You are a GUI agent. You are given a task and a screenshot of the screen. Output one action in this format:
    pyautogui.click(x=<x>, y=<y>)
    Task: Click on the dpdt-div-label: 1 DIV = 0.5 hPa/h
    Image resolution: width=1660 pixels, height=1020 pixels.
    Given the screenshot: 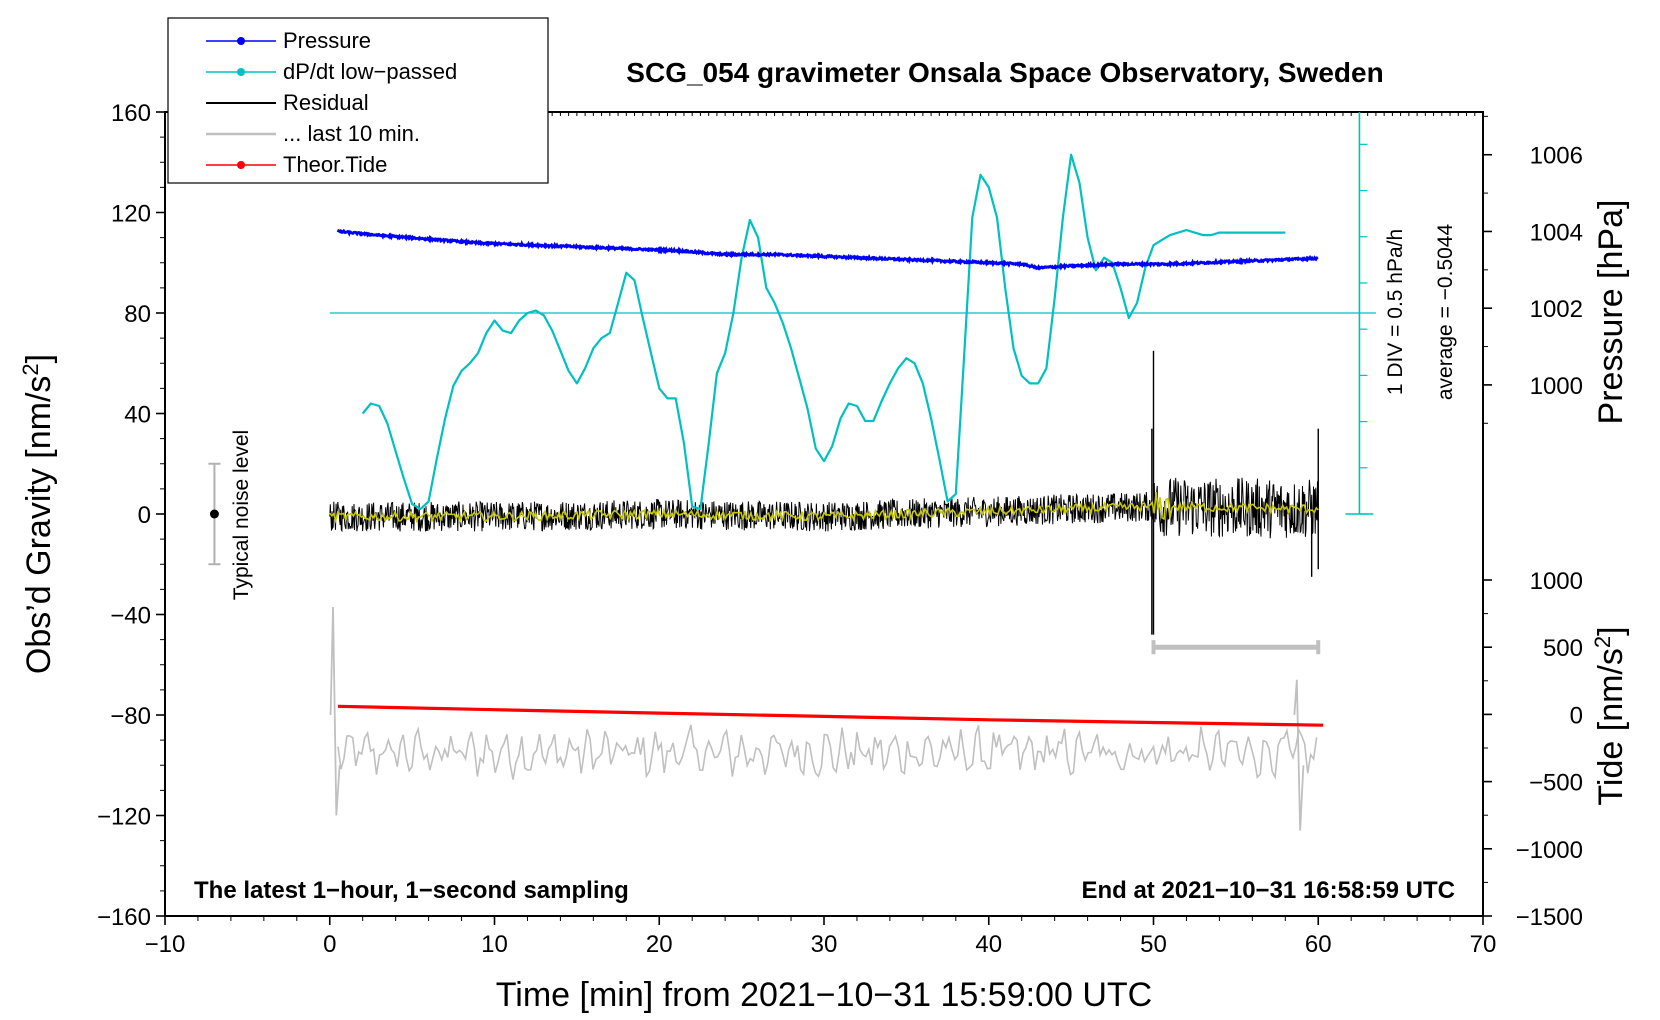 What is the action you would take?
    pyautogui.click(x=1395, y=312)
    